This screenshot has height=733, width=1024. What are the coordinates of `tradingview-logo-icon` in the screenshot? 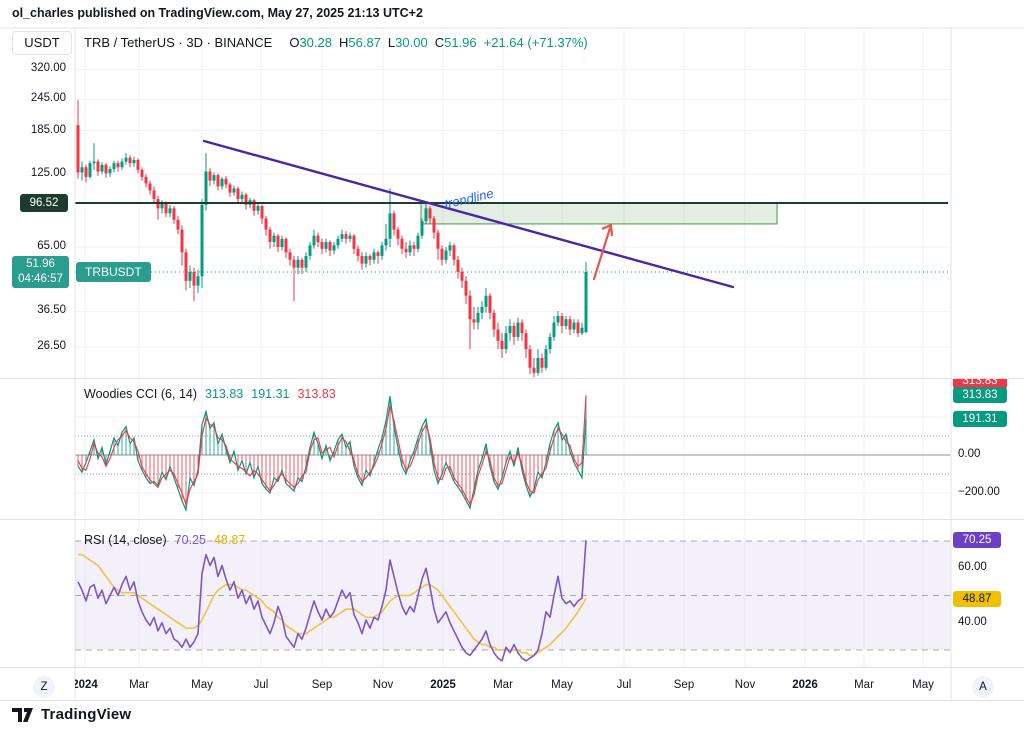 It's located at (22, 715).